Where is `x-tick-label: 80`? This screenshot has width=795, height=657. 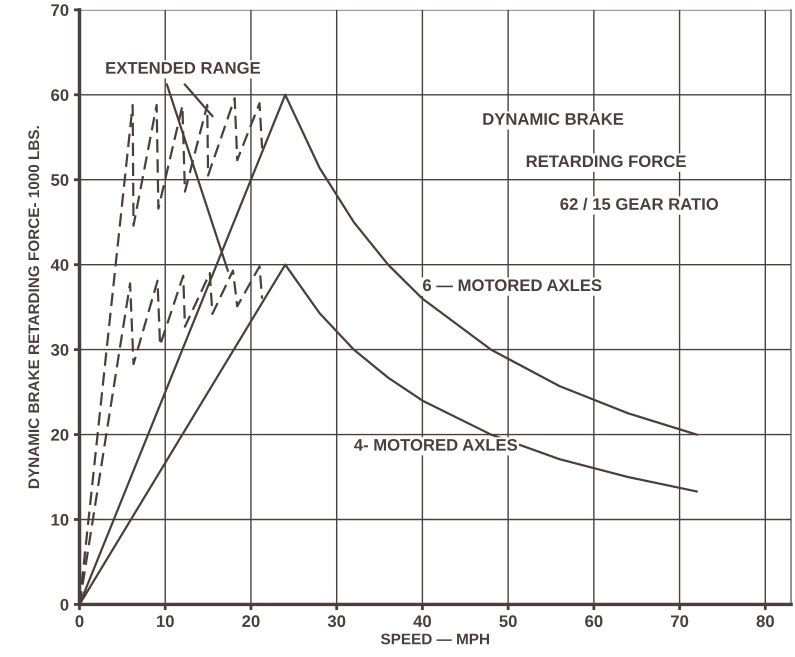 x-tick-label: 80 is located at coordinates (765, 621).